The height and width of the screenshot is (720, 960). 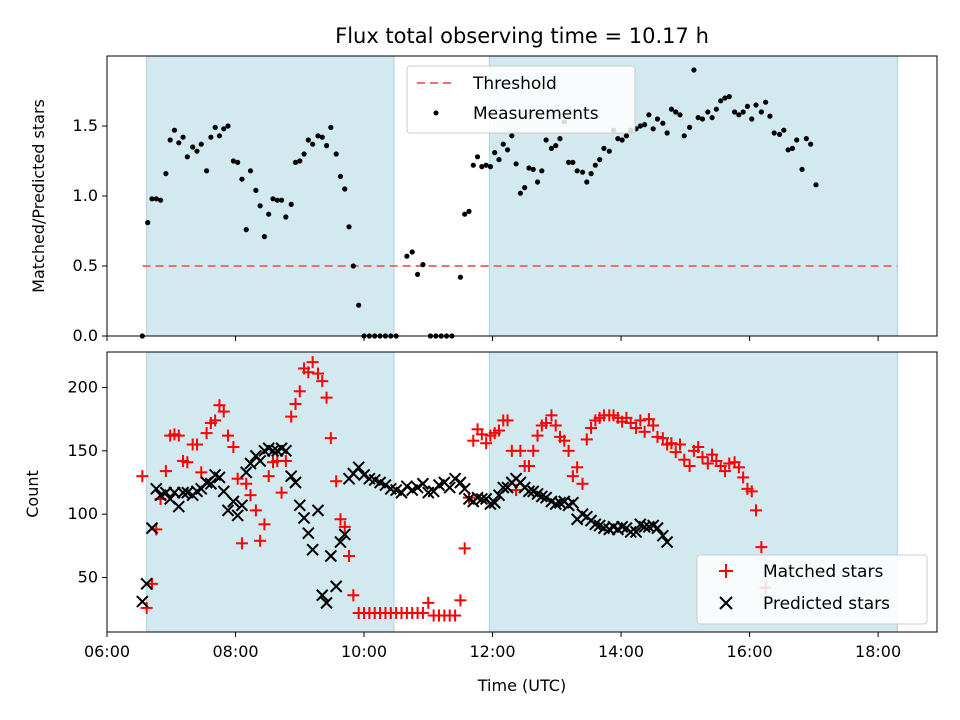 What do you see at coordinates (823, 572) in the screenshot?
I see `legend-matched-label: Matched stars` at bounding box center [823, 572].